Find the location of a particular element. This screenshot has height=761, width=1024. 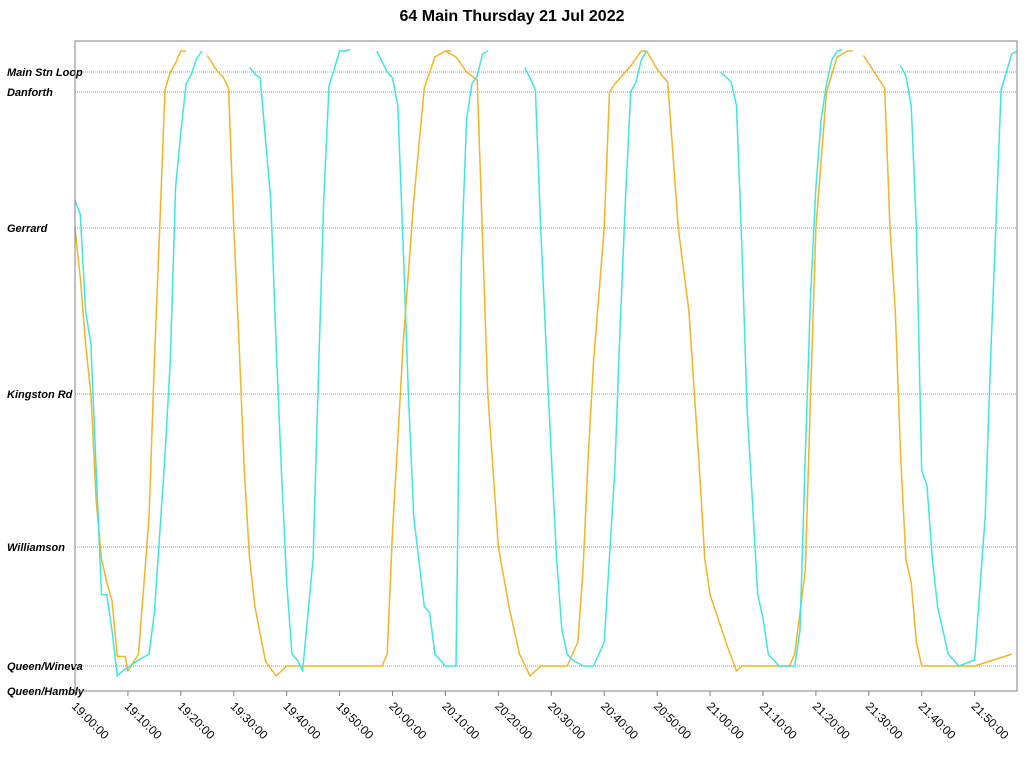

x-tick-label: 19:40:00 is located at coordinates (302, 720).